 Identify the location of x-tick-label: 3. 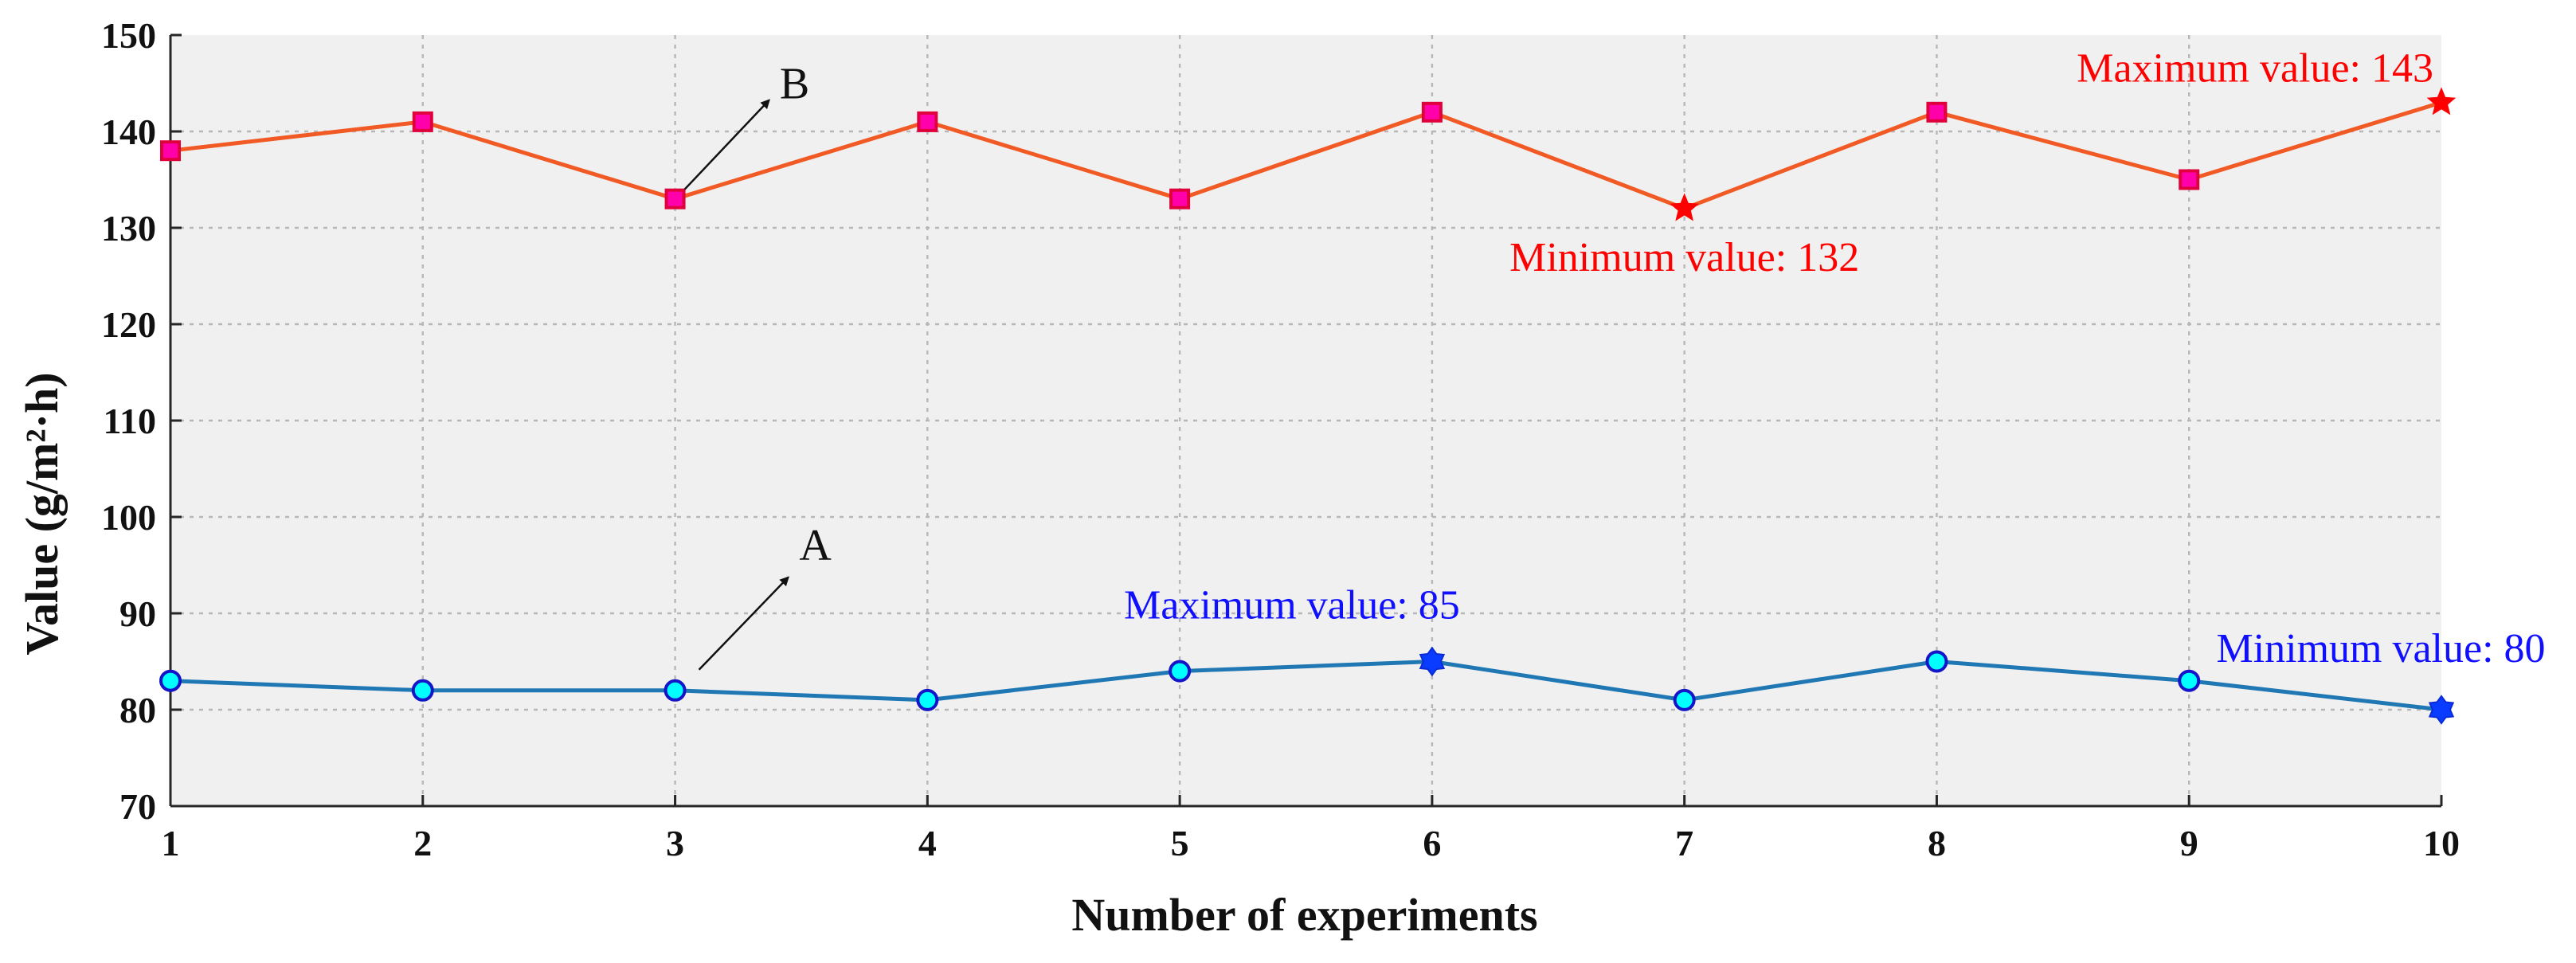
(675, 843).